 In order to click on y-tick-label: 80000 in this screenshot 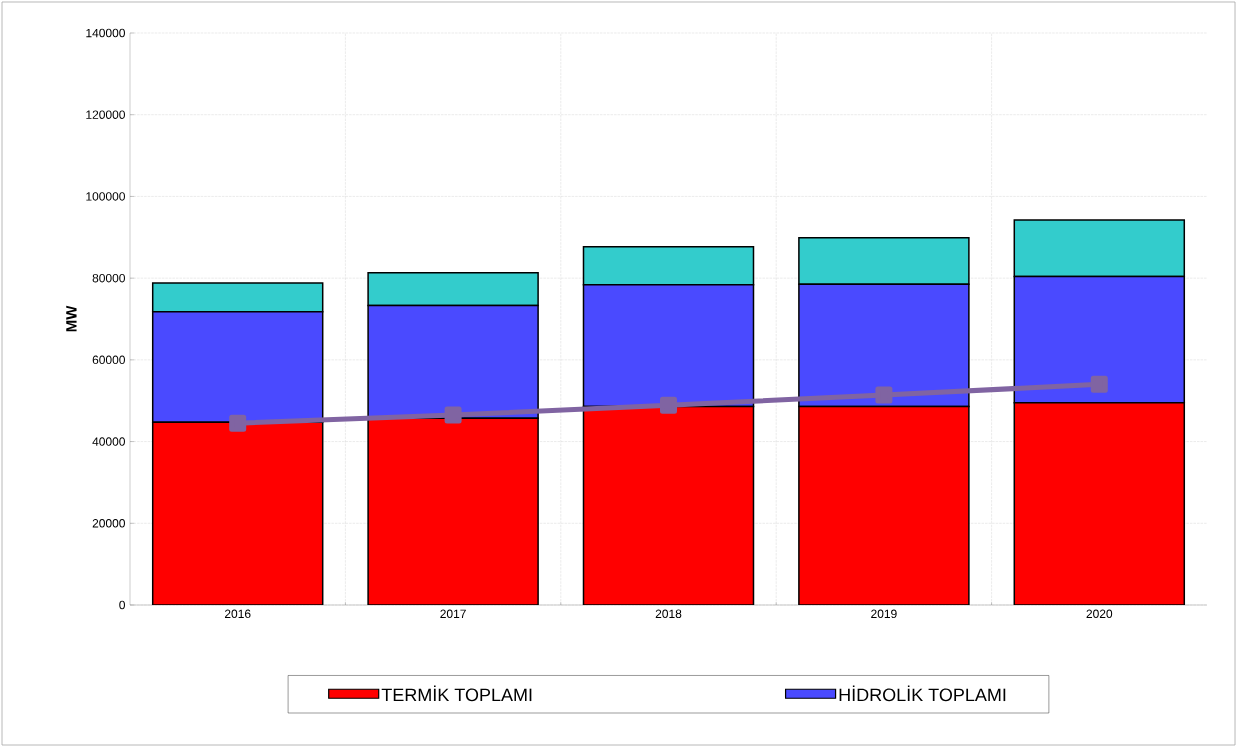, I will do `click(108, 278)`.